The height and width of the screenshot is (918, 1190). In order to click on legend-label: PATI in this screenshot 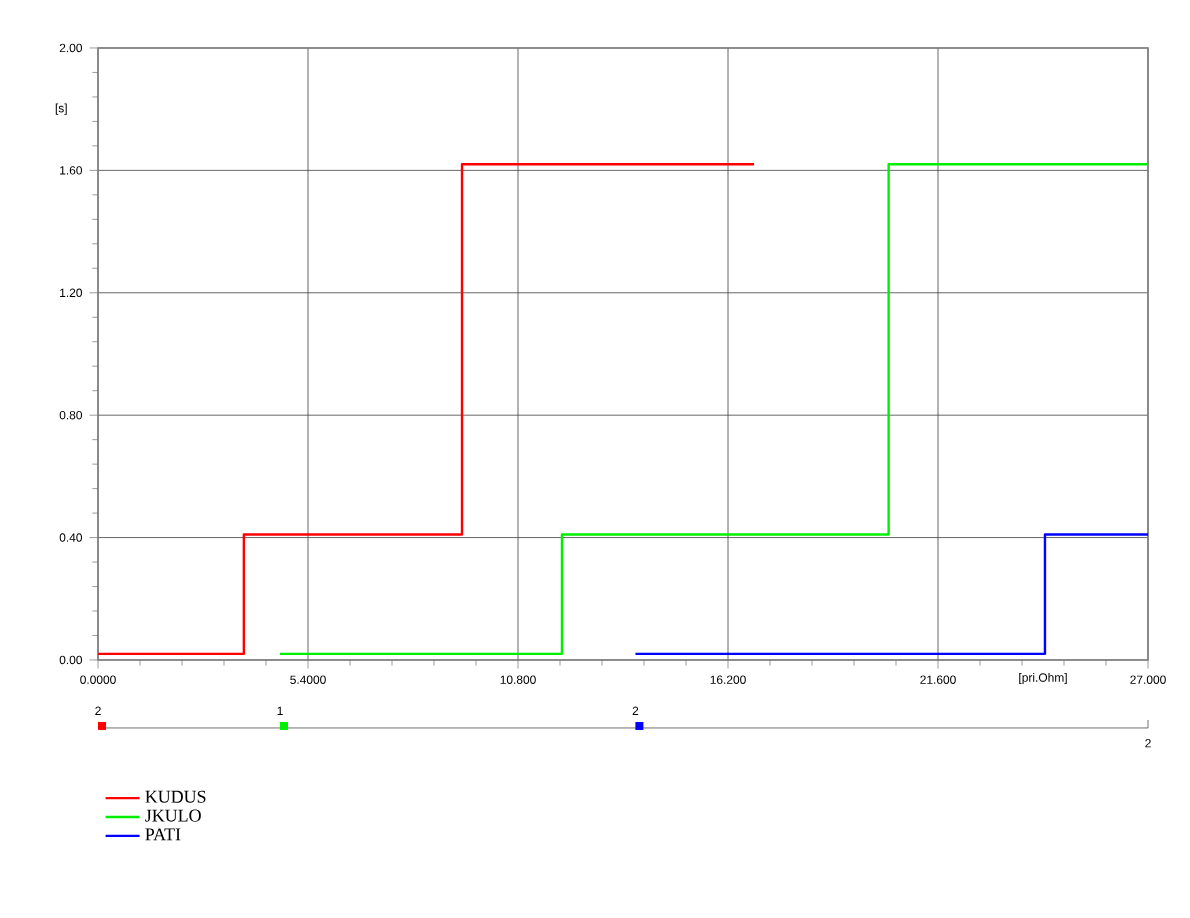, I will do `click(163, 834)`.